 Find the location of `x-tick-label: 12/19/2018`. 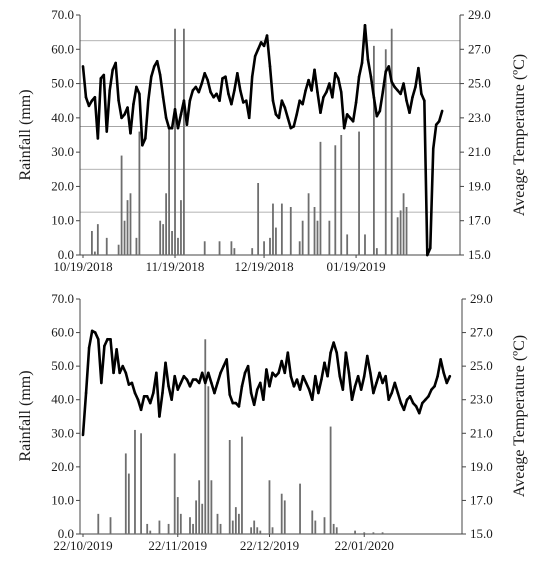

x-tick-label: 12/19/2018 is located at coordinates (263, 266).